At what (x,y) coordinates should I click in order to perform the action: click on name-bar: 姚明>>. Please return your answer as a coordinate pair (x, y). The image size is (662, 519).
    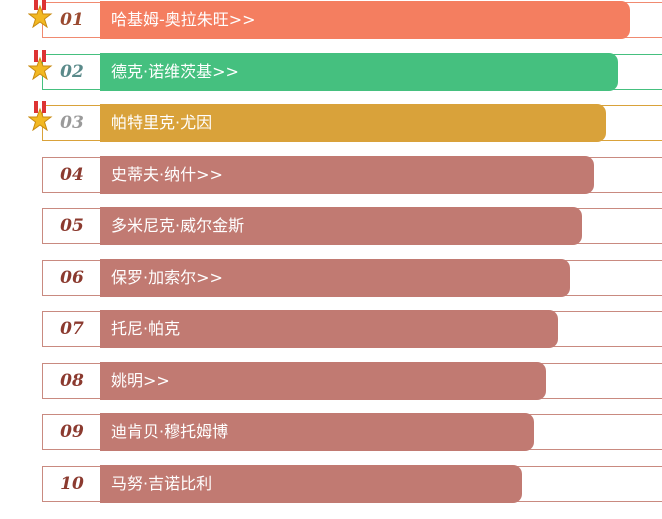
    Looking at the image, I should click on (323, 380).